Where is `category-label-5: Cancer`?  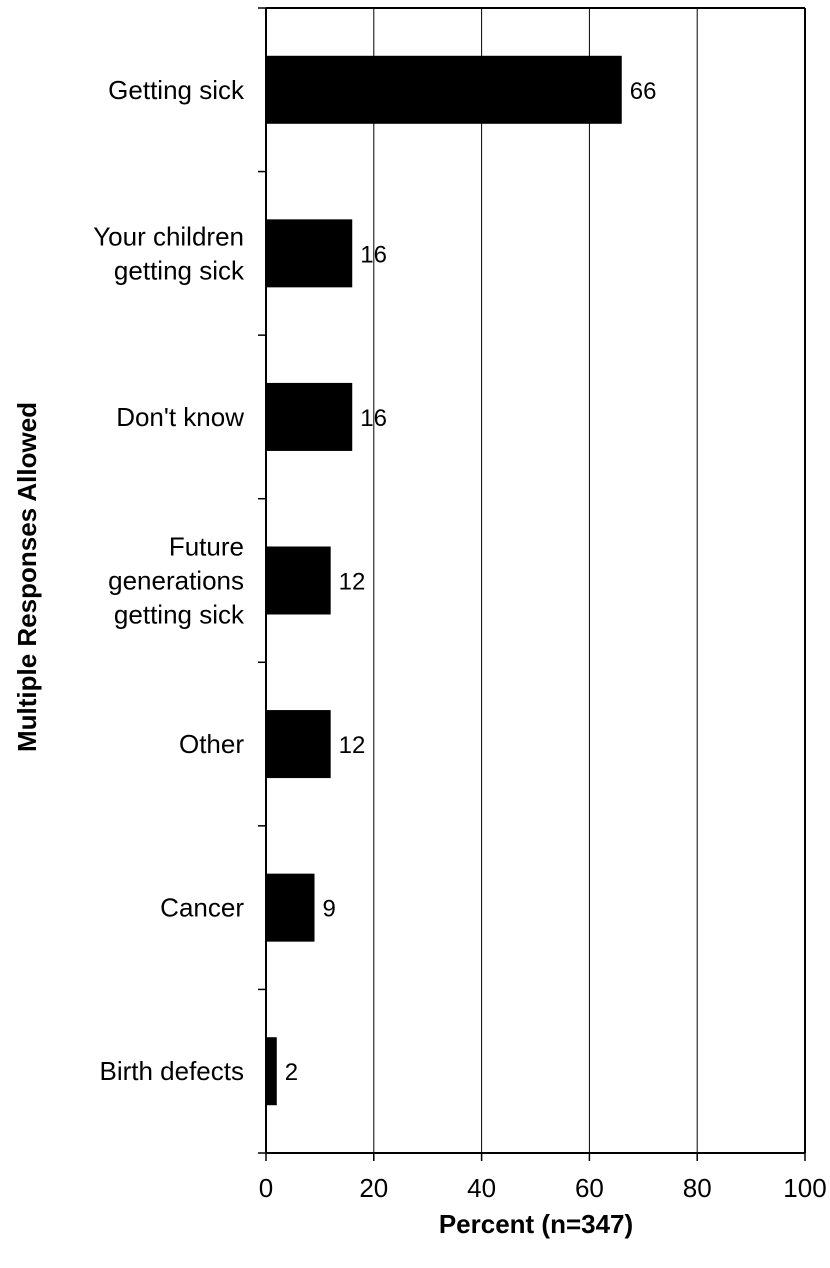 category-label-5: Cancer is located at coordinates (202, 908).